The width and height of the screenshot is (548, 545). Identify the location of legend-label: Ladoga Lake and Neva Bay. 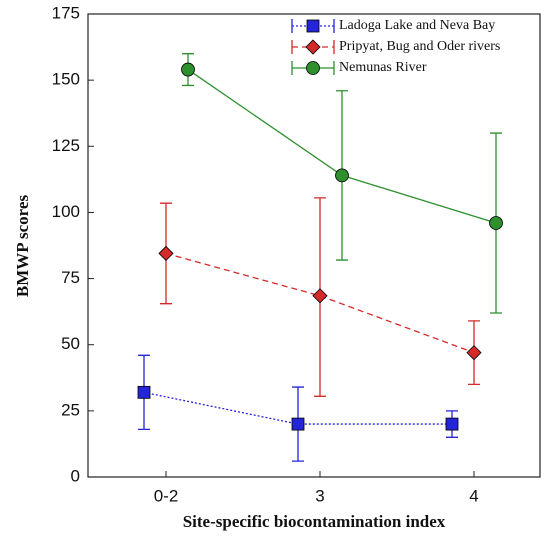
(417, 25).